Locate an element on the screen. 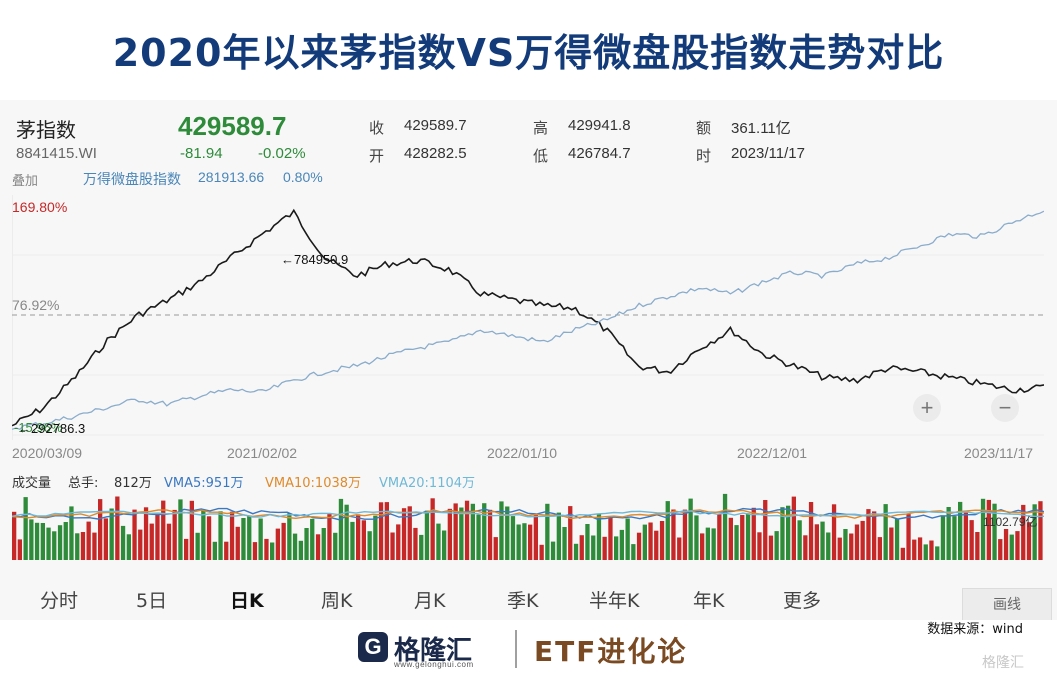 This screenshot has width=1057, height=678. zoom-in-button: + is located at coordinates (927, 408).